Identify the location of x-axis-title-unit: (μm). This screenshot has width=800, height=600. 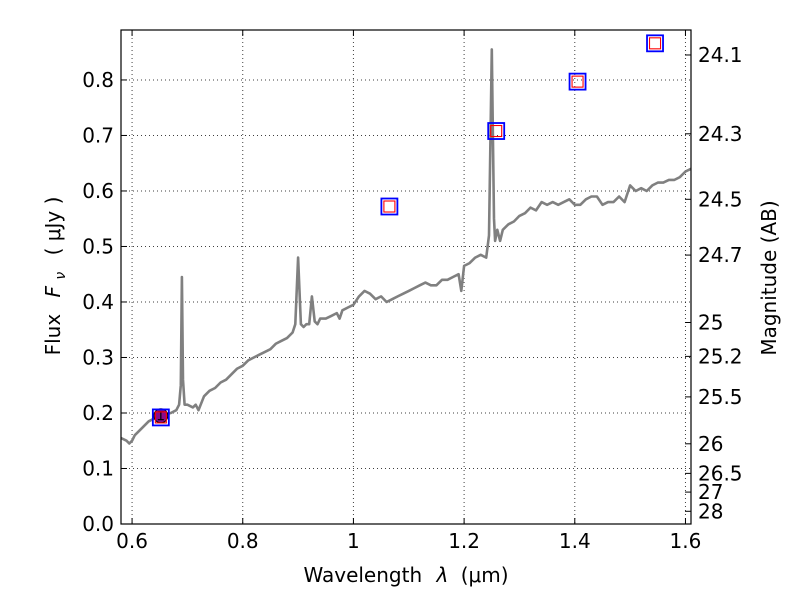
(485, 575).